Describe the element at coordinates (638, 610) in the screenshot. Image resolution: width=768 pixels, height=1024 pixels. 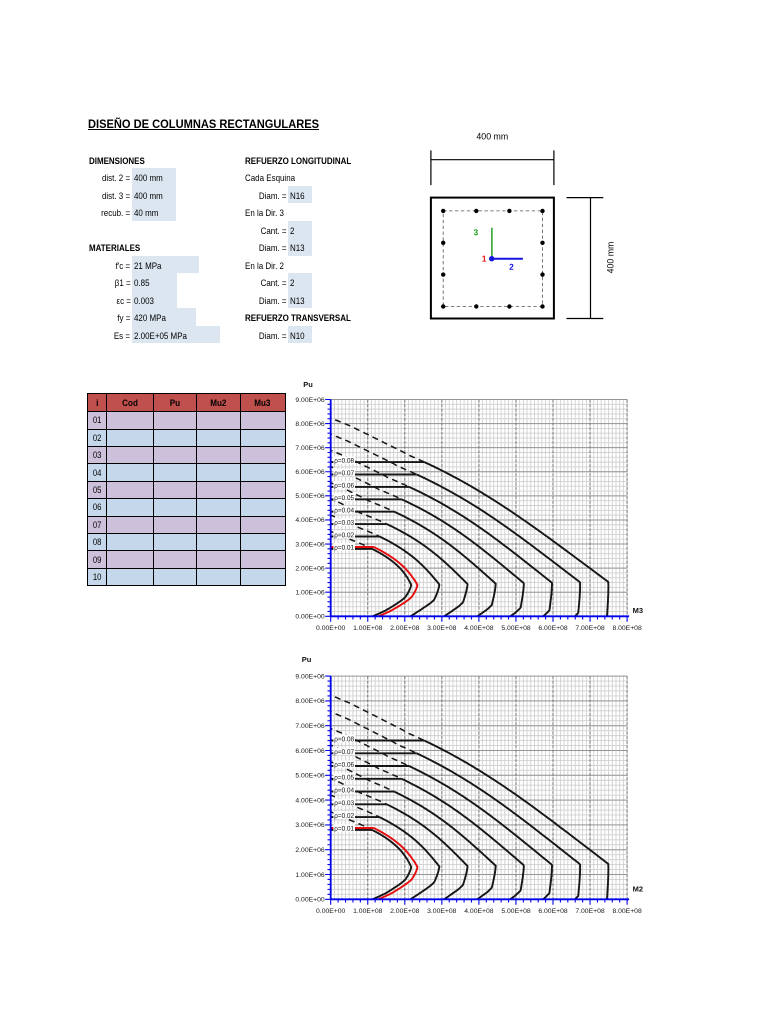
I see `svg-text: M3` at that location.